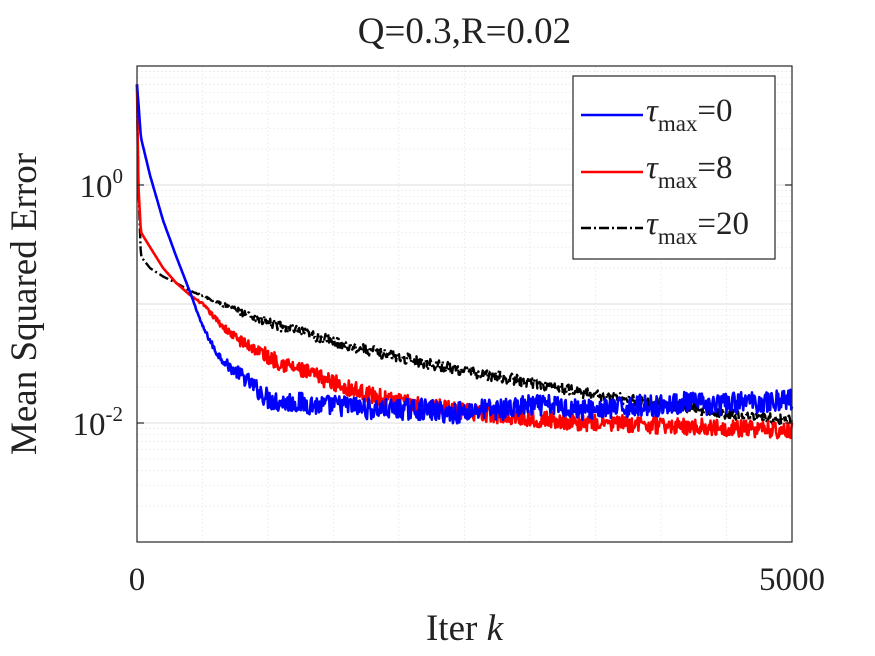  I want to click on x-axis-label: Iter k, so click(465, 628).